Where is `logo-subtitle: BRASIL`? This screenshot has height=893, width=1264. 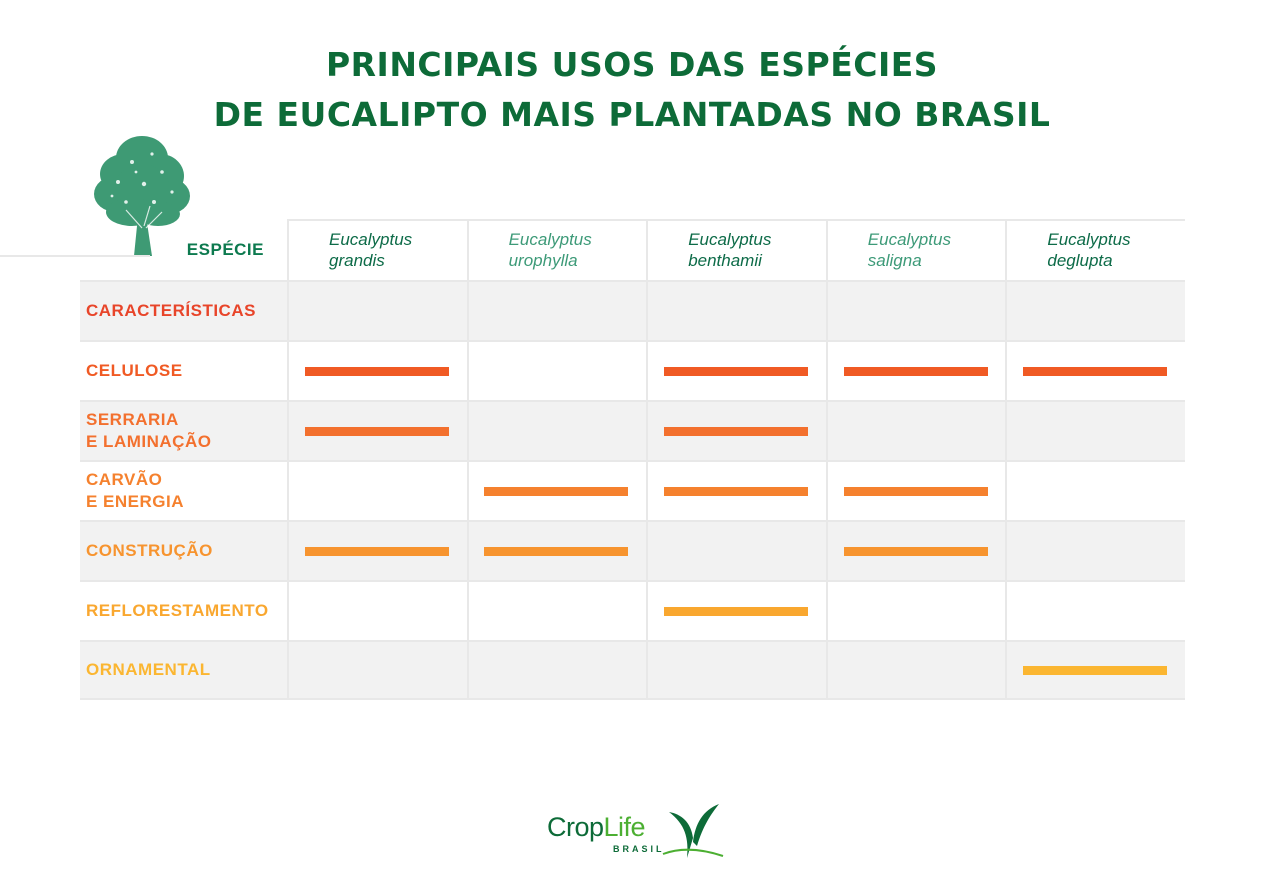 logo-subtitle: BRASIL is located at coordinates (639, 849).